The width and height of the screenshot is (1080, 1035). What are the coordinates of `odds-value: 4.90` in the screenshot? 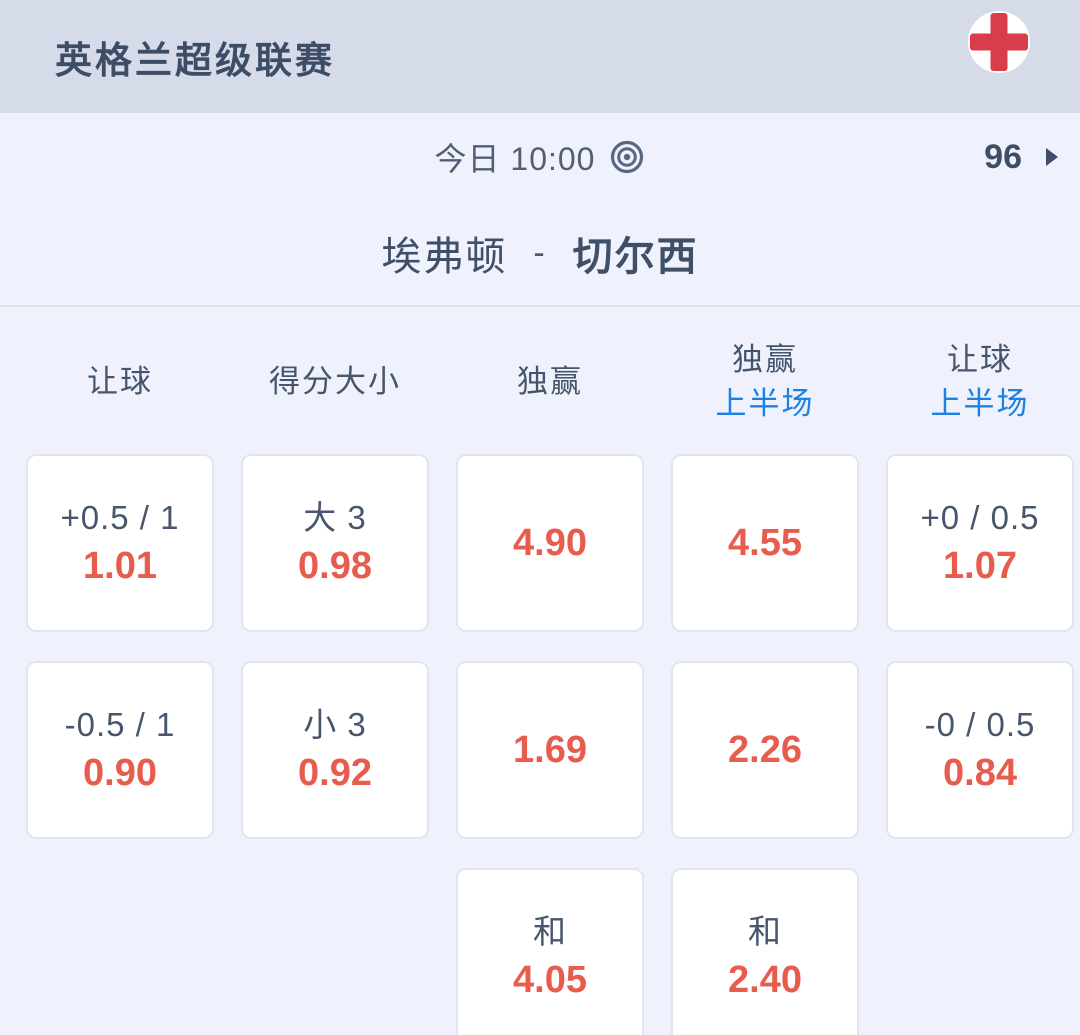 It's located at (550, 543).